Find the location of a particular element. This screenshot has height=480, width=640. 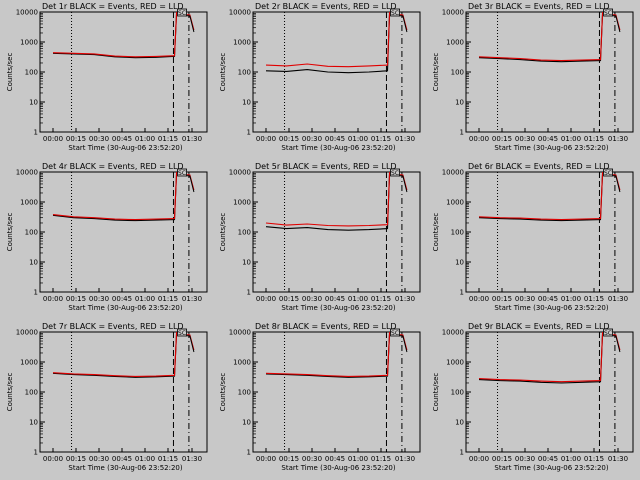

chart-title: Det 2r BLACK = Events, RED = LLD is located at coordinates (326, 6).